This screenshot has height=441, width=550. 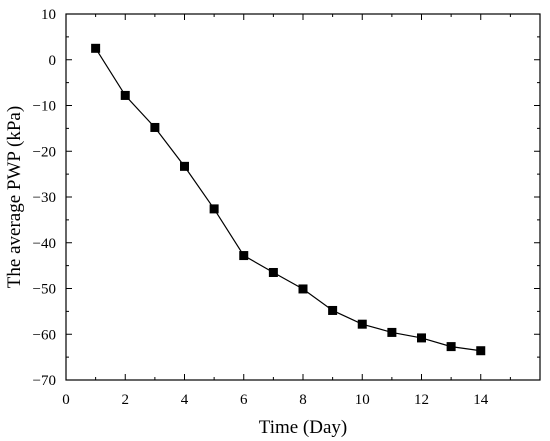 I want to click on x-tick-label: 0, so click(x=66, y=400).